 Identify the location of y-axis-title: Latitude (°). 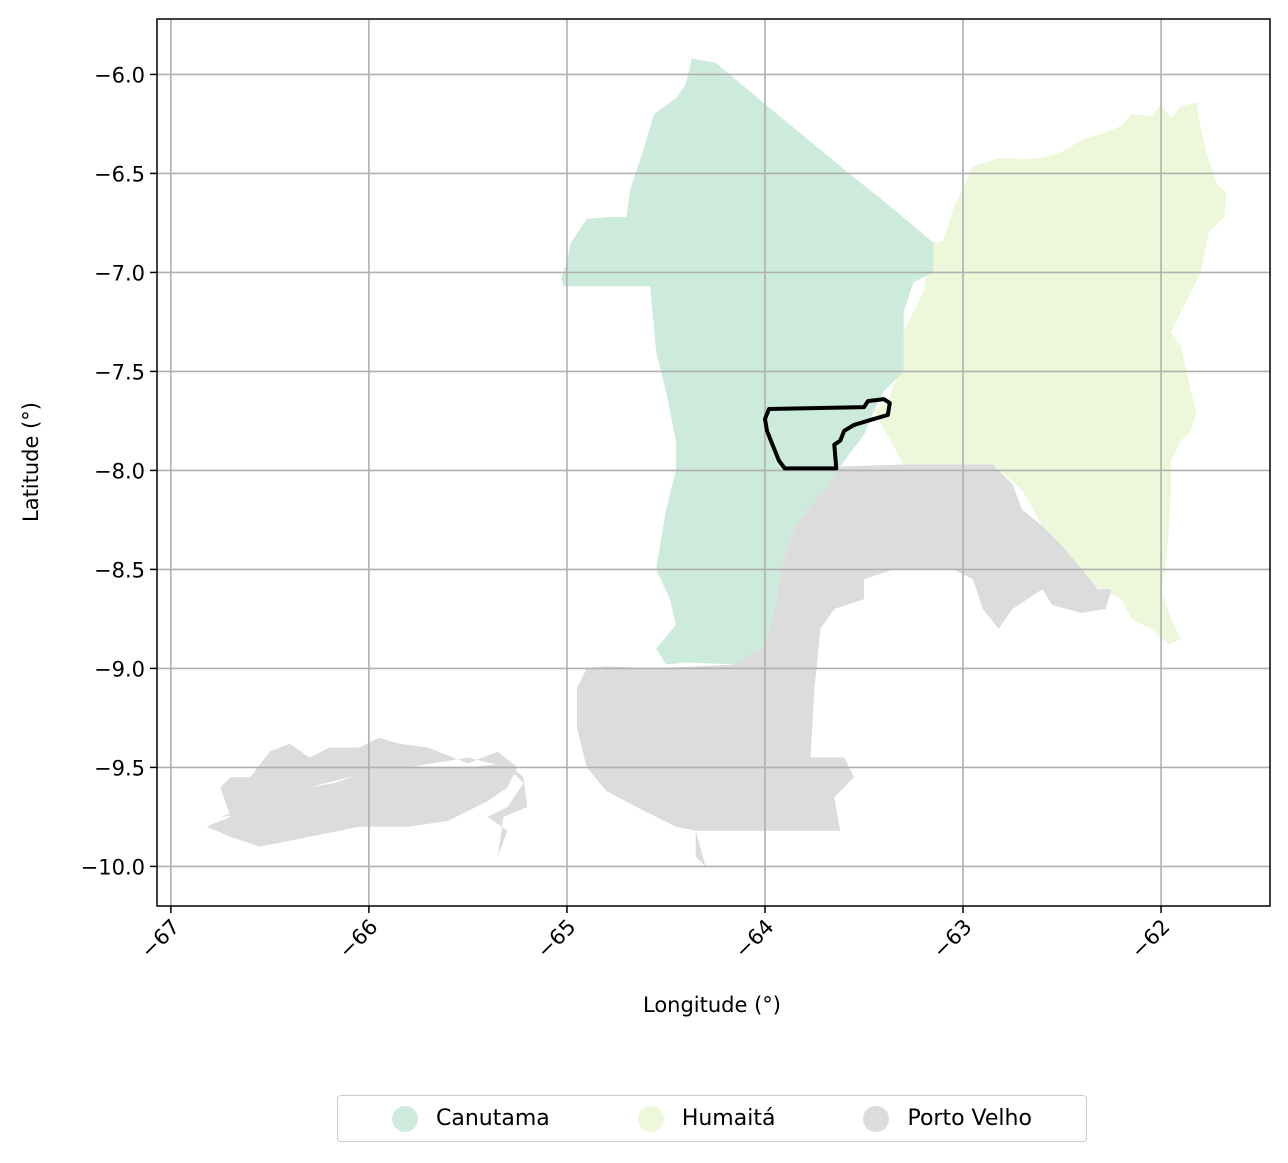
(31, 462).